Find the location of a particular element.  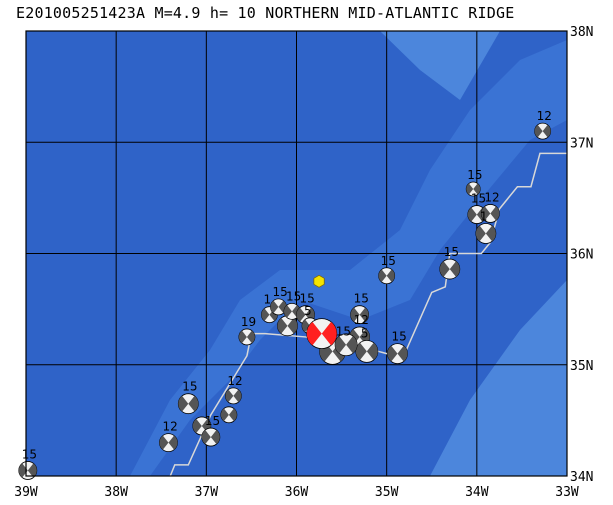

epicenter-marker is located at coordinates (319, 281).